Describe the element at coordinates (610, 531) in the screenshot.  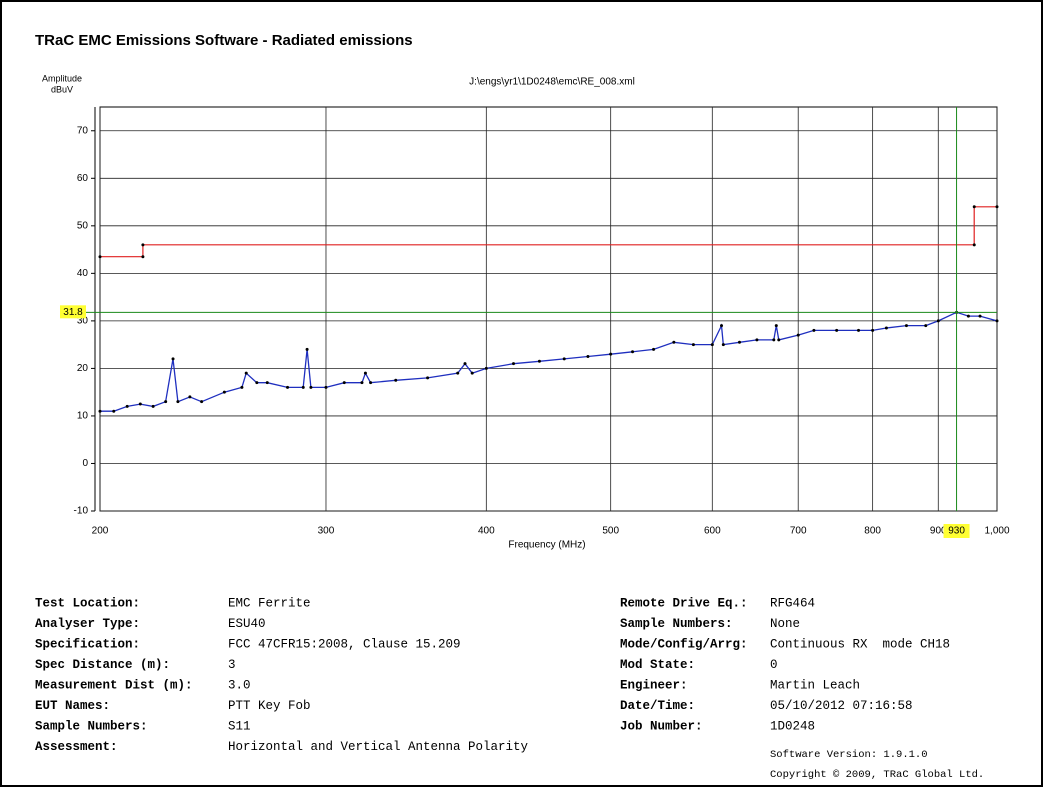
I see `x-tick-label: 500` at that location.